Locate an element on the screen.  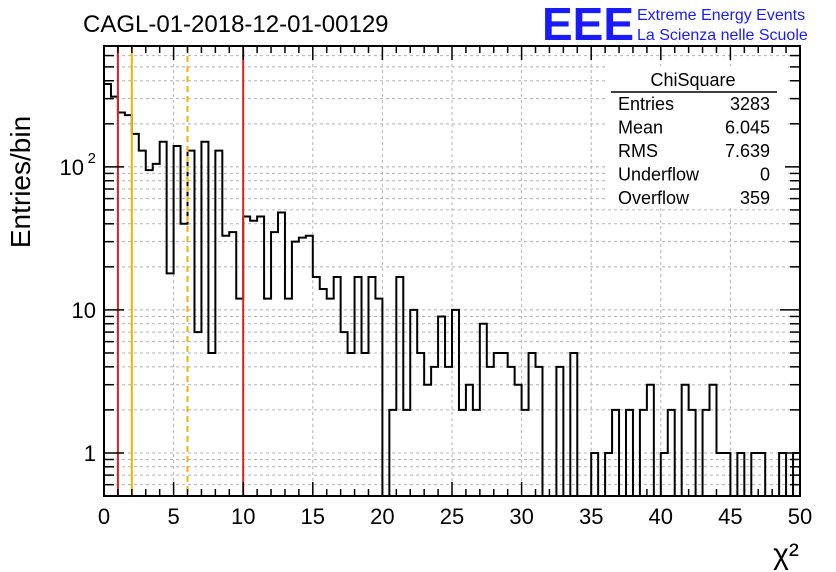
stats-box-title: ChiSquare is located at coordinates (692, 80).